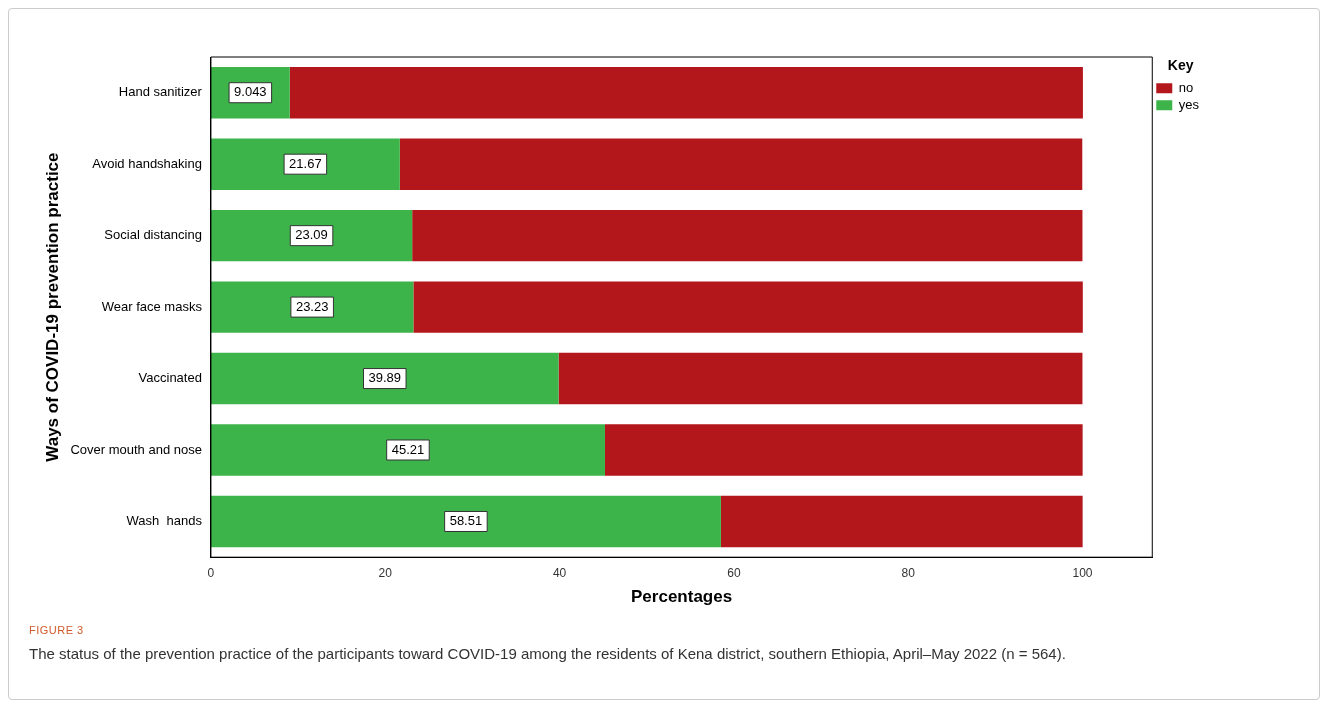  I want to click on legend-label: yes, so click(1189, 104).